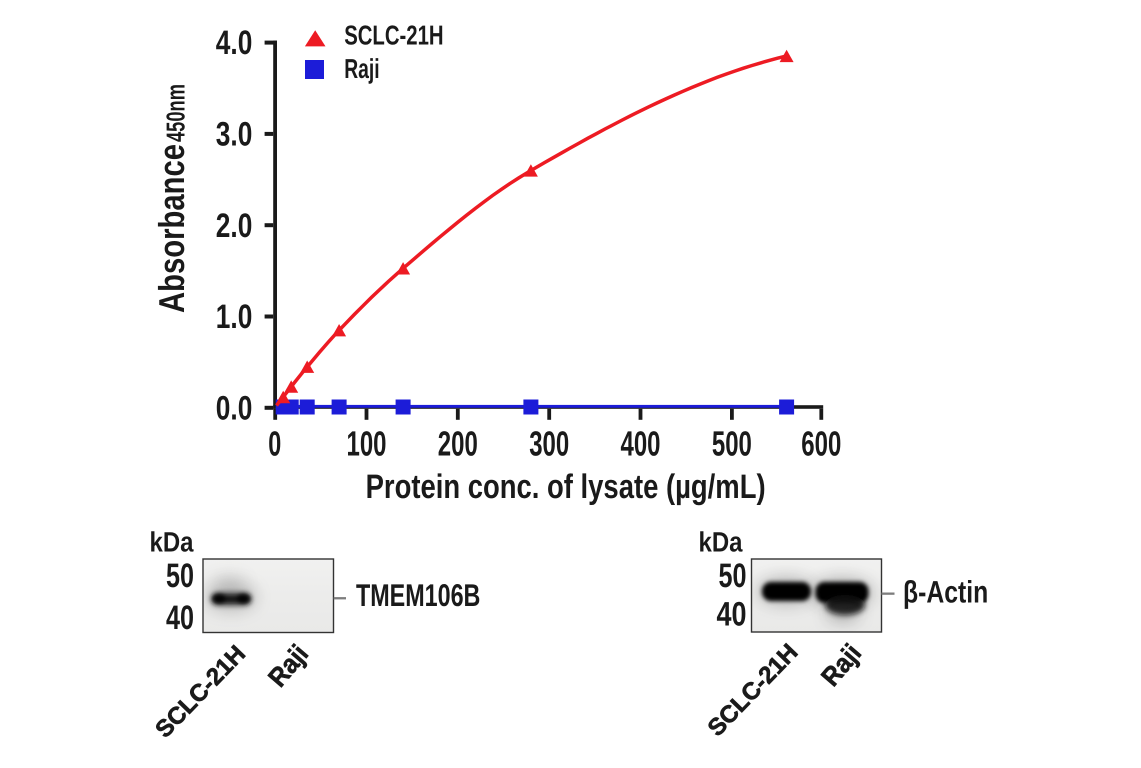 This screenshot has height=768, width=1141. What do you see at coordinates (458, 444) in the screenshot?
I see `svg-text: 200` at bounding box center [458, 444].